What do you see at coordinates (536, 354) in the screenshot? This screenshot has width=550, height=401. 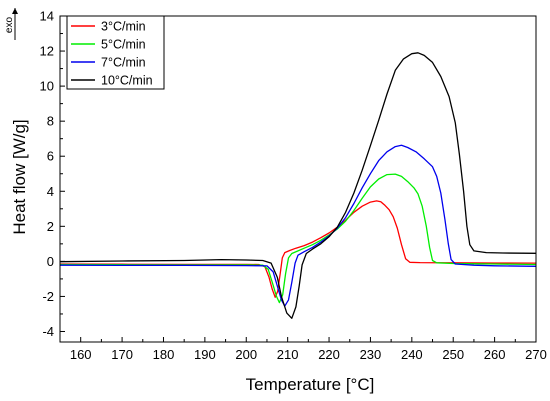 I see `x-tick-label-270: 270` at bounding box center [536, 354].